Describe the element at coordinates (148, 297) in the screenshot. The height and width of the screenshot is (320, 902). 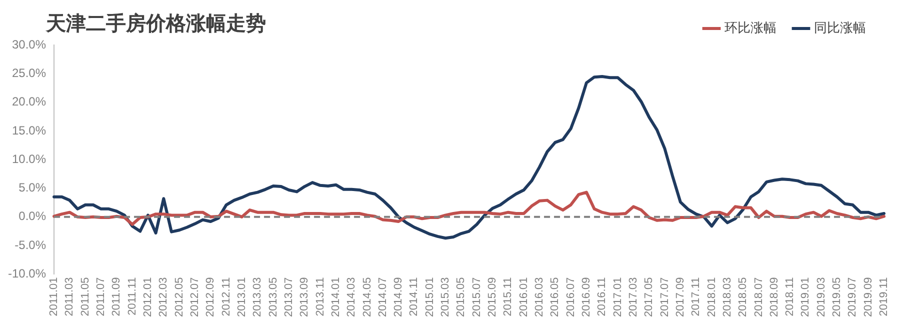
I see `x-tick-label: 2012.01` at that location.